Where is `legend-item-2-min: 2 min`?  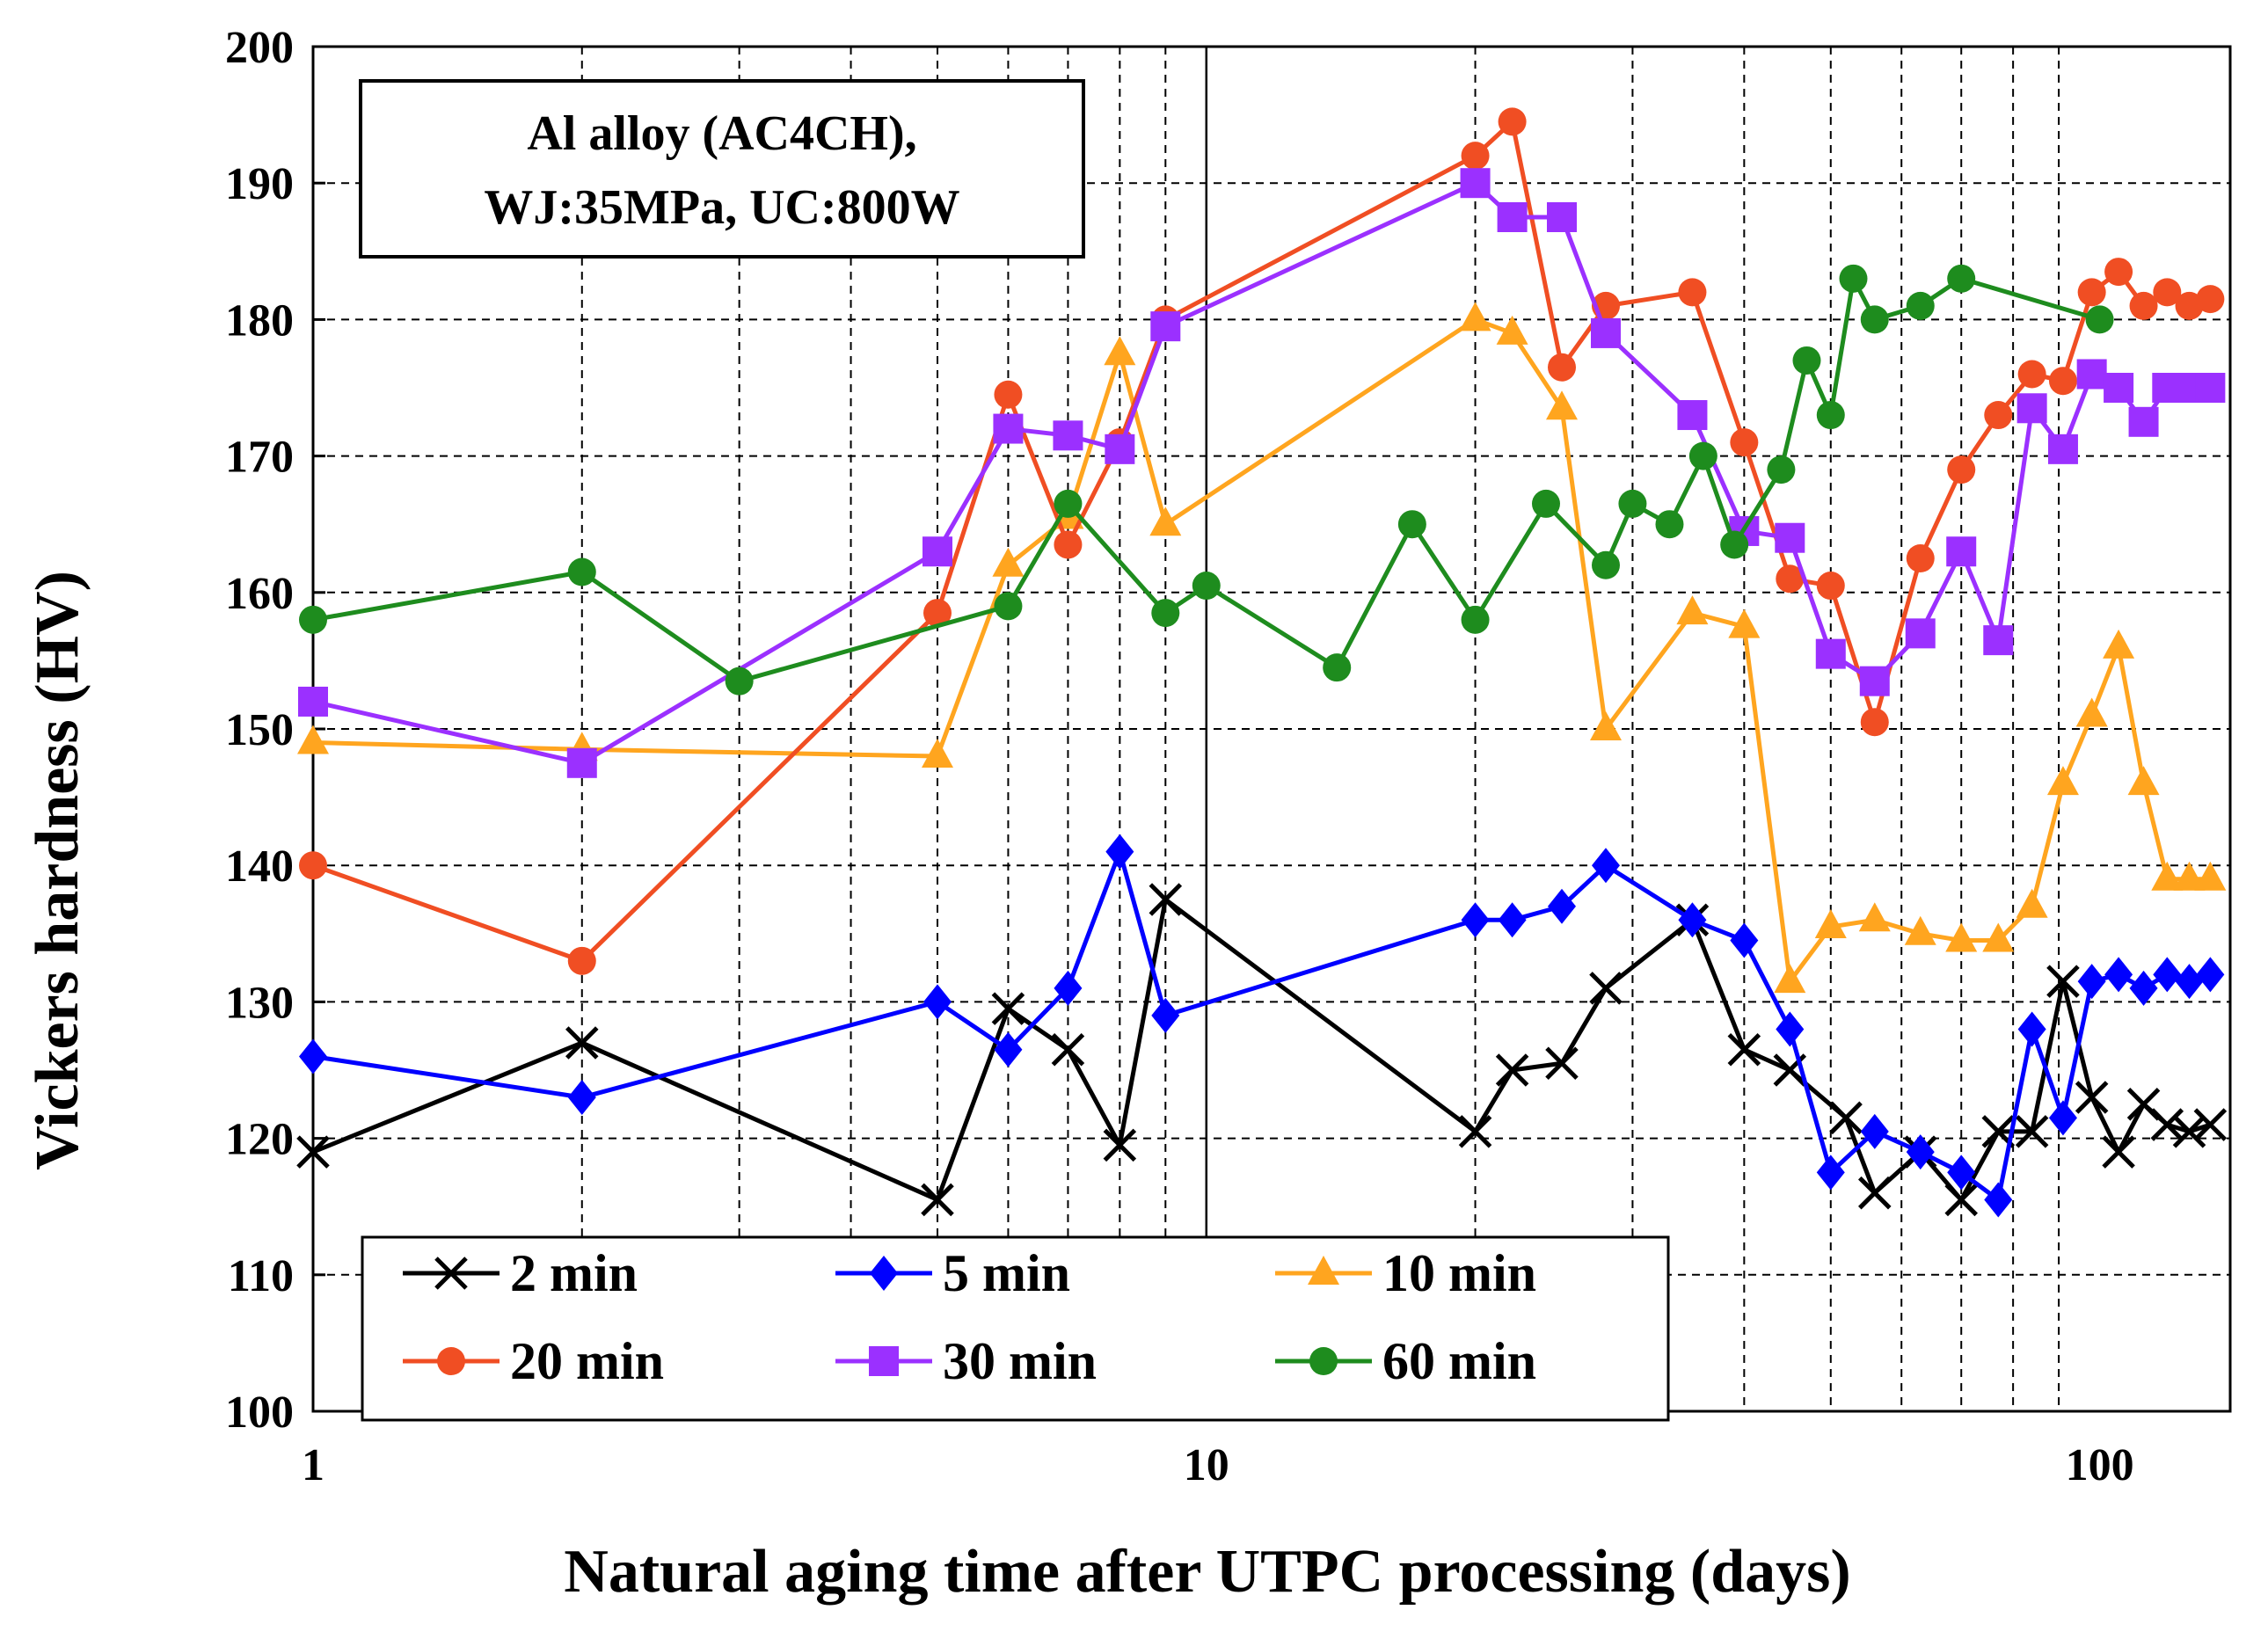 legend-item-2-min: 2 min is located at coordinates (520, 1273).